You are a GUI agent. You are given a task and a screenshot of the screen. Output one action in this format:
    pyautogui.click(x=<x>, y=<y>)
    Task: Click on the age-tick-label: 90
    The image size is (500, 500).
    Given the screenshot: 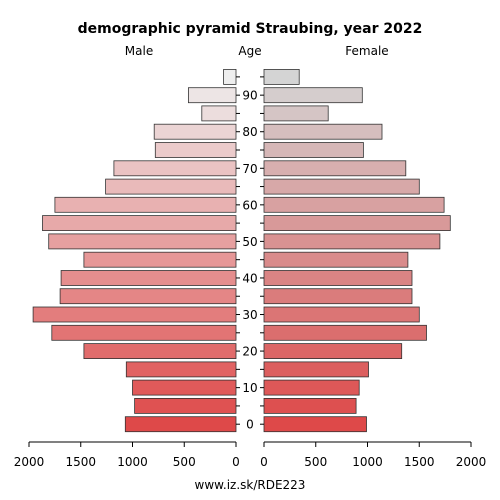 What is the action you would take?
    pyautogui.click(x=249, y=96)
    